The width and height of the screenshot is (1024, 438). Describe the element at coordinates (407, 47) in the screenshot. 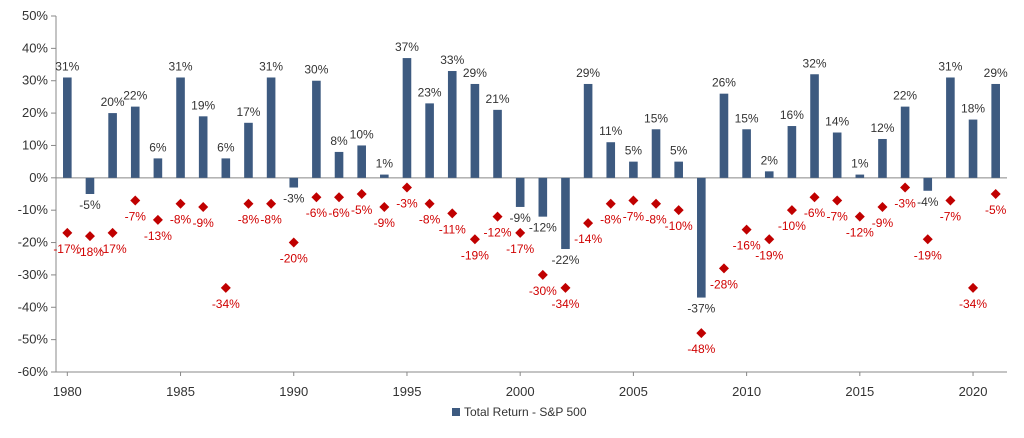

I see `bar-value-label: 37%` at that location.